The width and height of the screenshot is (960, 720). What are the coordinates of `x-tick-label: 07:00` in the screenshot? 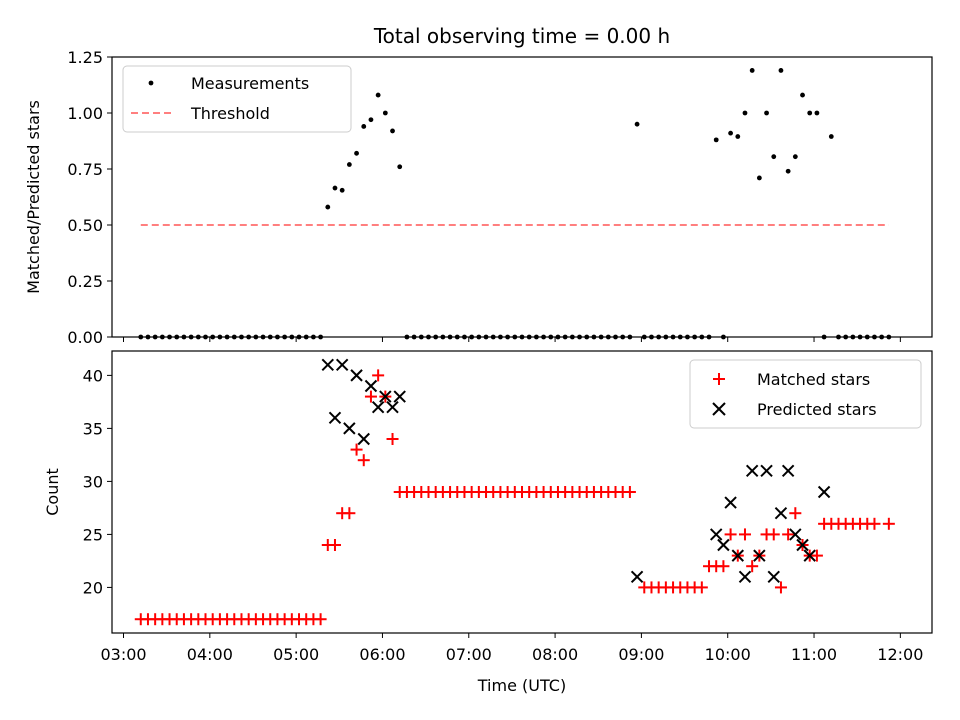 It's located at (469, 654).